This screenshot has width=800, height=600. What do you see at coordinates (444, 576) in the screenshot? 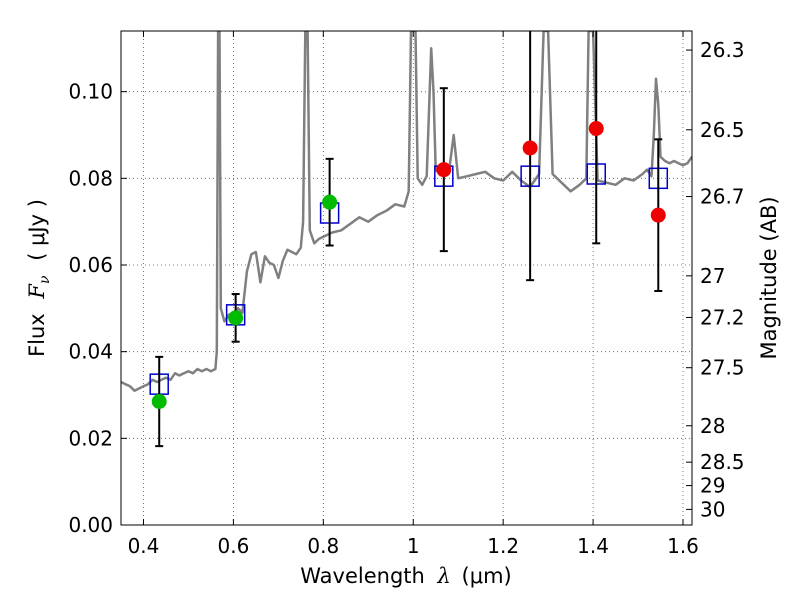
I see `x-axis-label-symbol: λ` at bounding box center [444, 576].